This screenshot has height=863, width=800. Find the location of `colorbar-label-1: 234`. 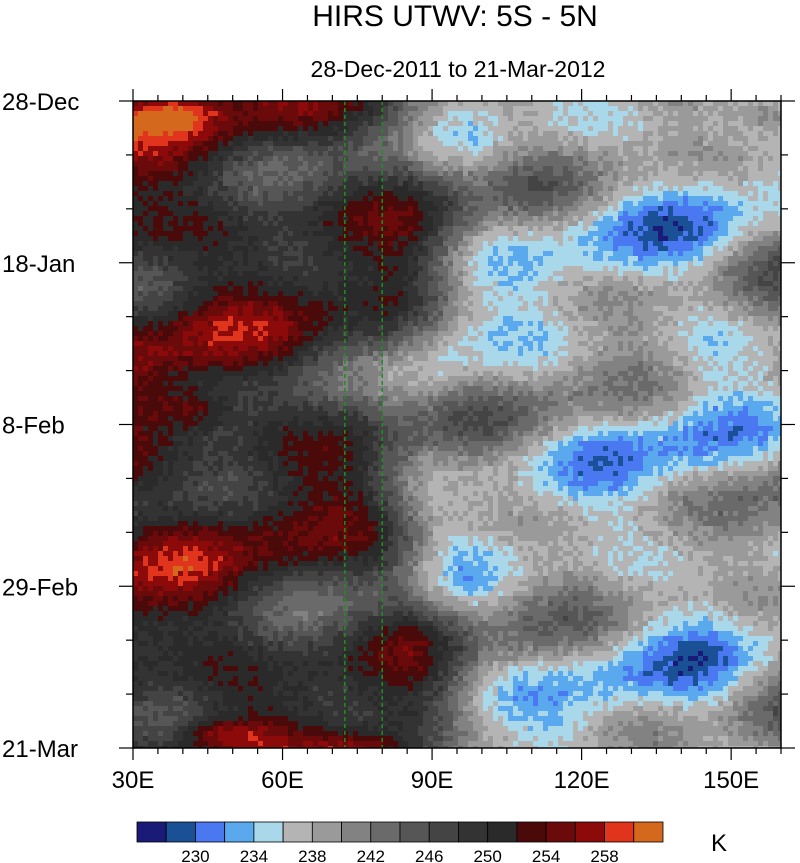

colorbar-label-1: 234 is located at coordinates (254, 855).